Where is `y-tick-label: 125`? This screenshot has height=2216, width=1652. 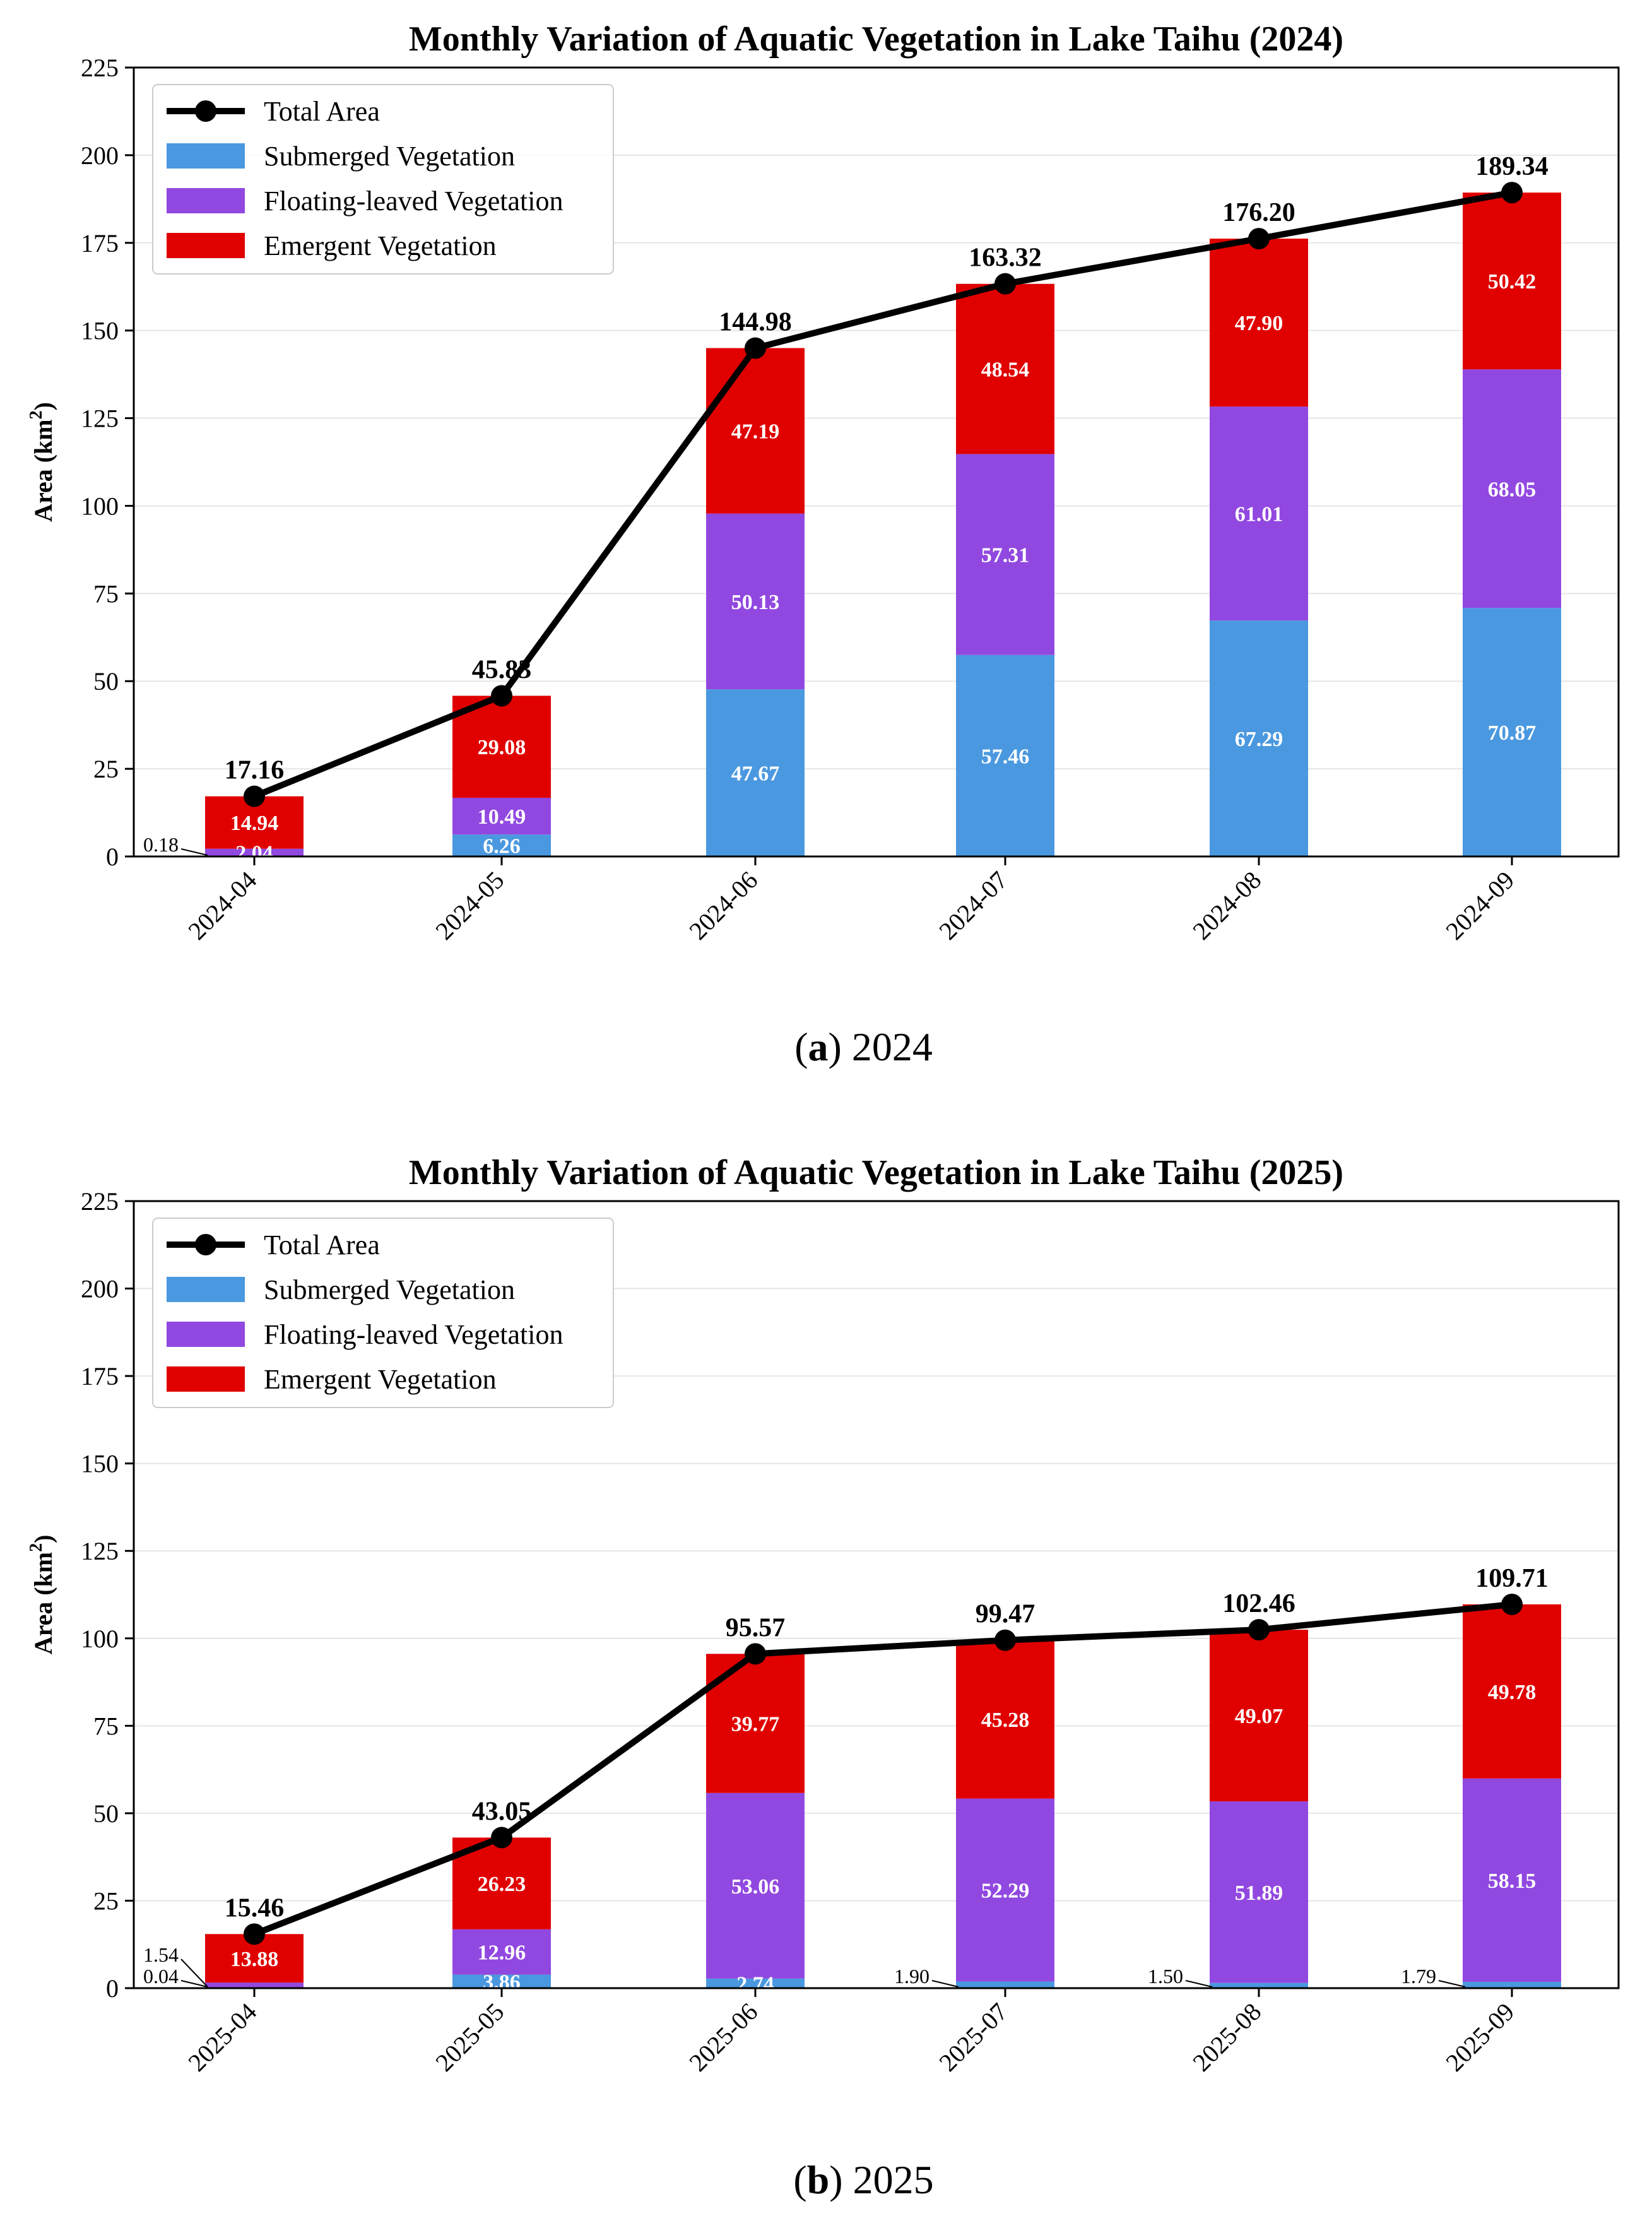
y-tick-label: 125 is located at coordinates (100, 1551).